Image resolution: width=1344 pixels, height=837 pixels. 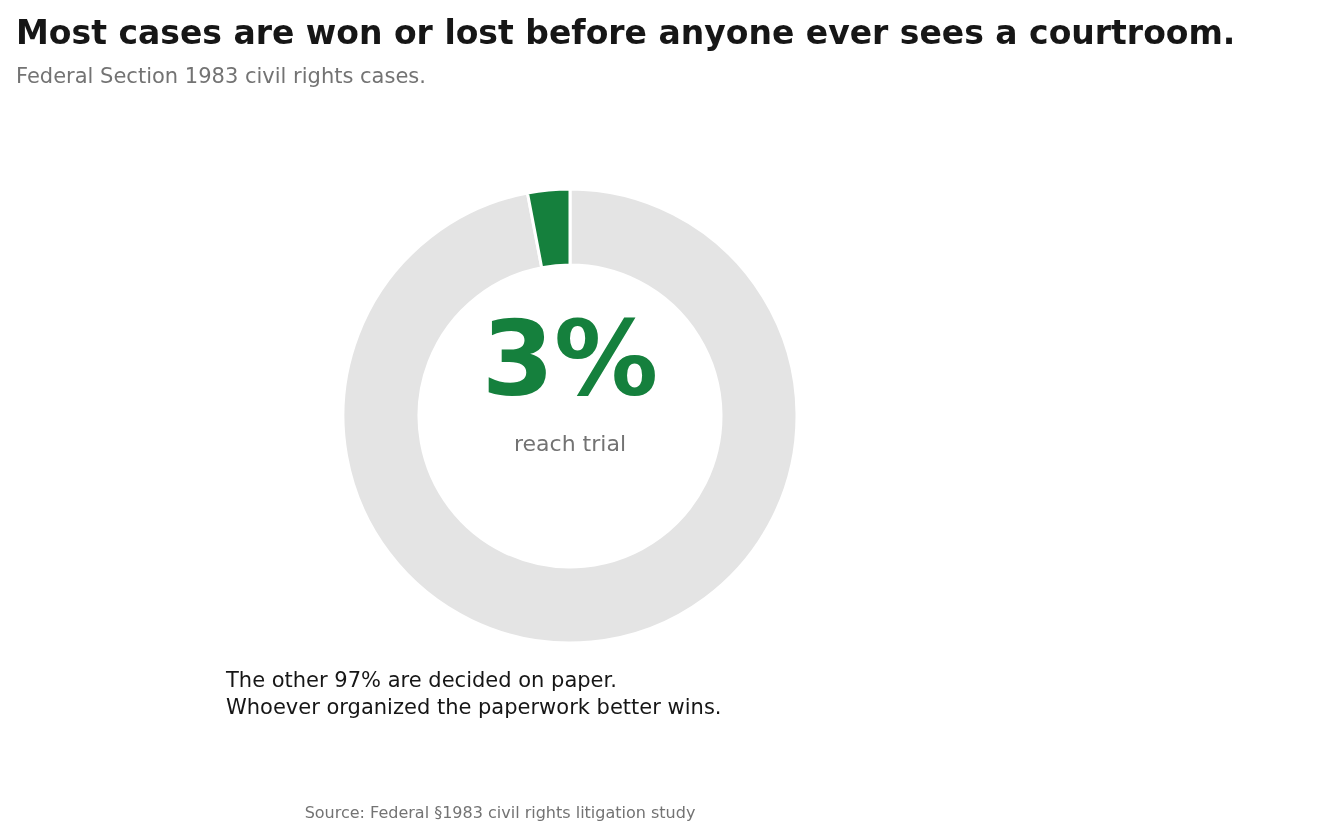 I want to click on slice-label: reach trial, so click(x=570, y=443).